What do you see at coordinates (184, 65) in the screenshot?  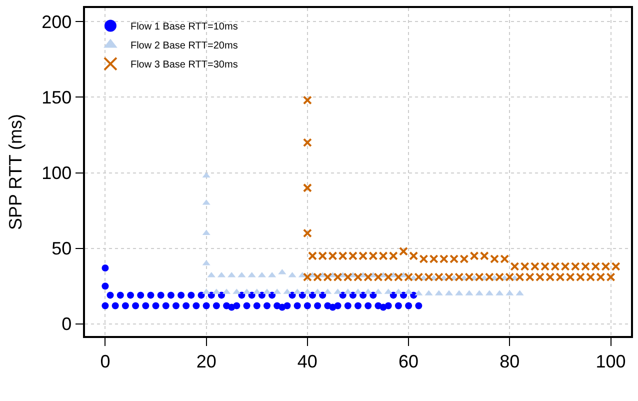 I see `legend-label: Flow 3 Base RTT=30ms` at bounding box center [184, 65].